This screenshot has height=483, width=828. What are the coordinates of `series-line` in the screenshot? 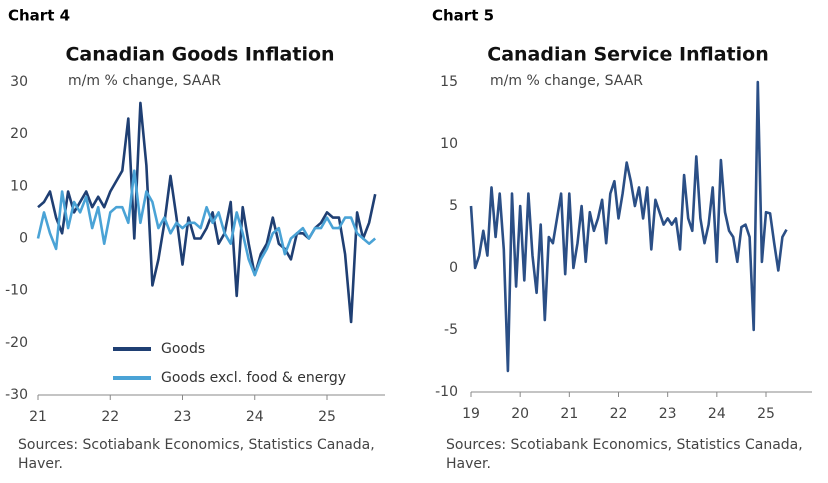 It's located at (206, 223).